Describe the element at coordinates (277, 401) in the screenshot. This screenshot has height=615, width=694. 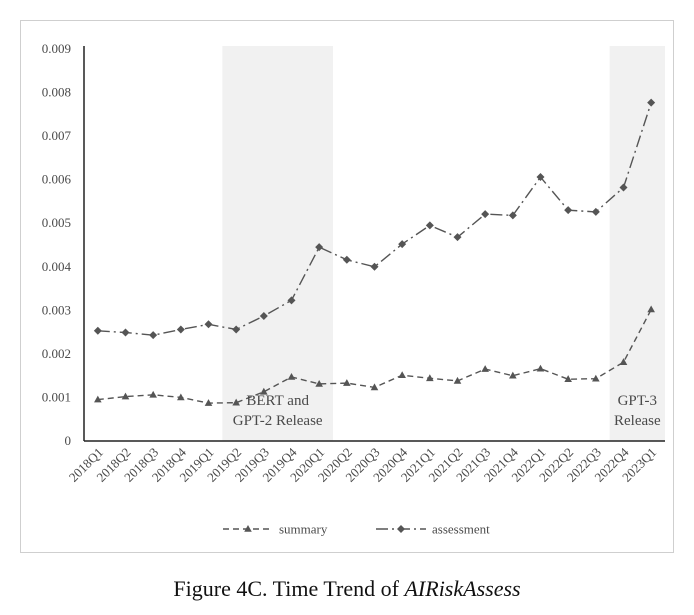
I see `region-label-0: BERT and` at that location.